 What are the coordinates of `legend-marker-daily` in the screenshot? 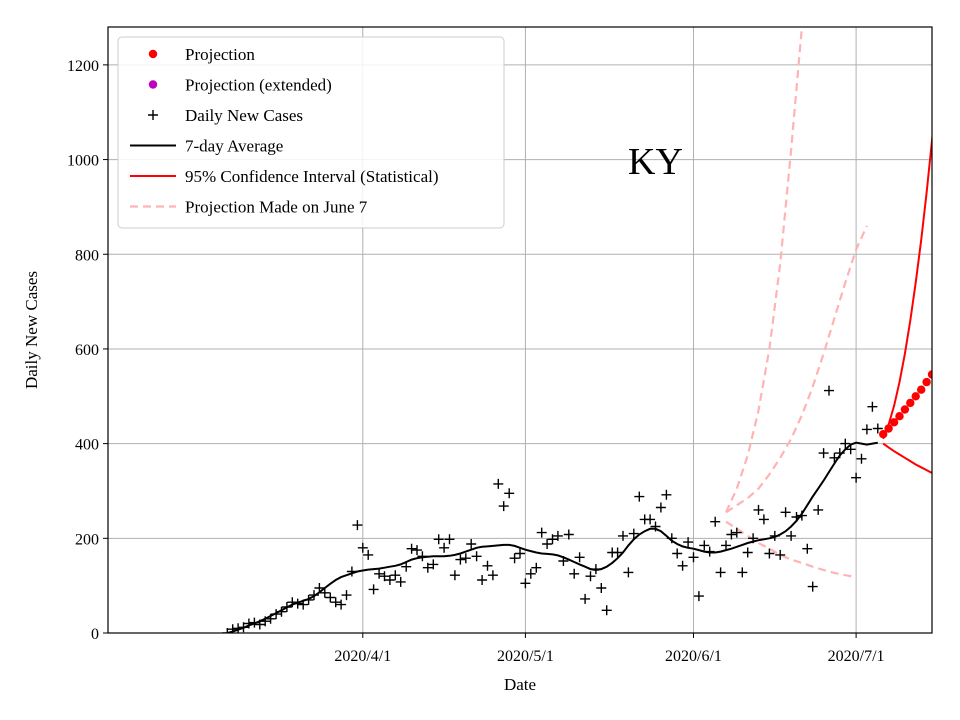 It's located at (153, 115).